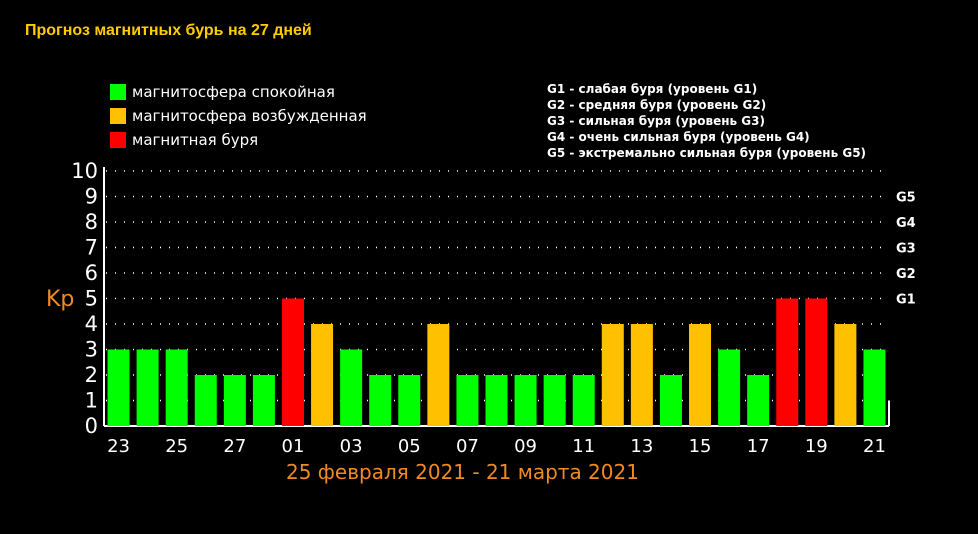  I want to click on x-tick-label: 09, so click(525, 446).